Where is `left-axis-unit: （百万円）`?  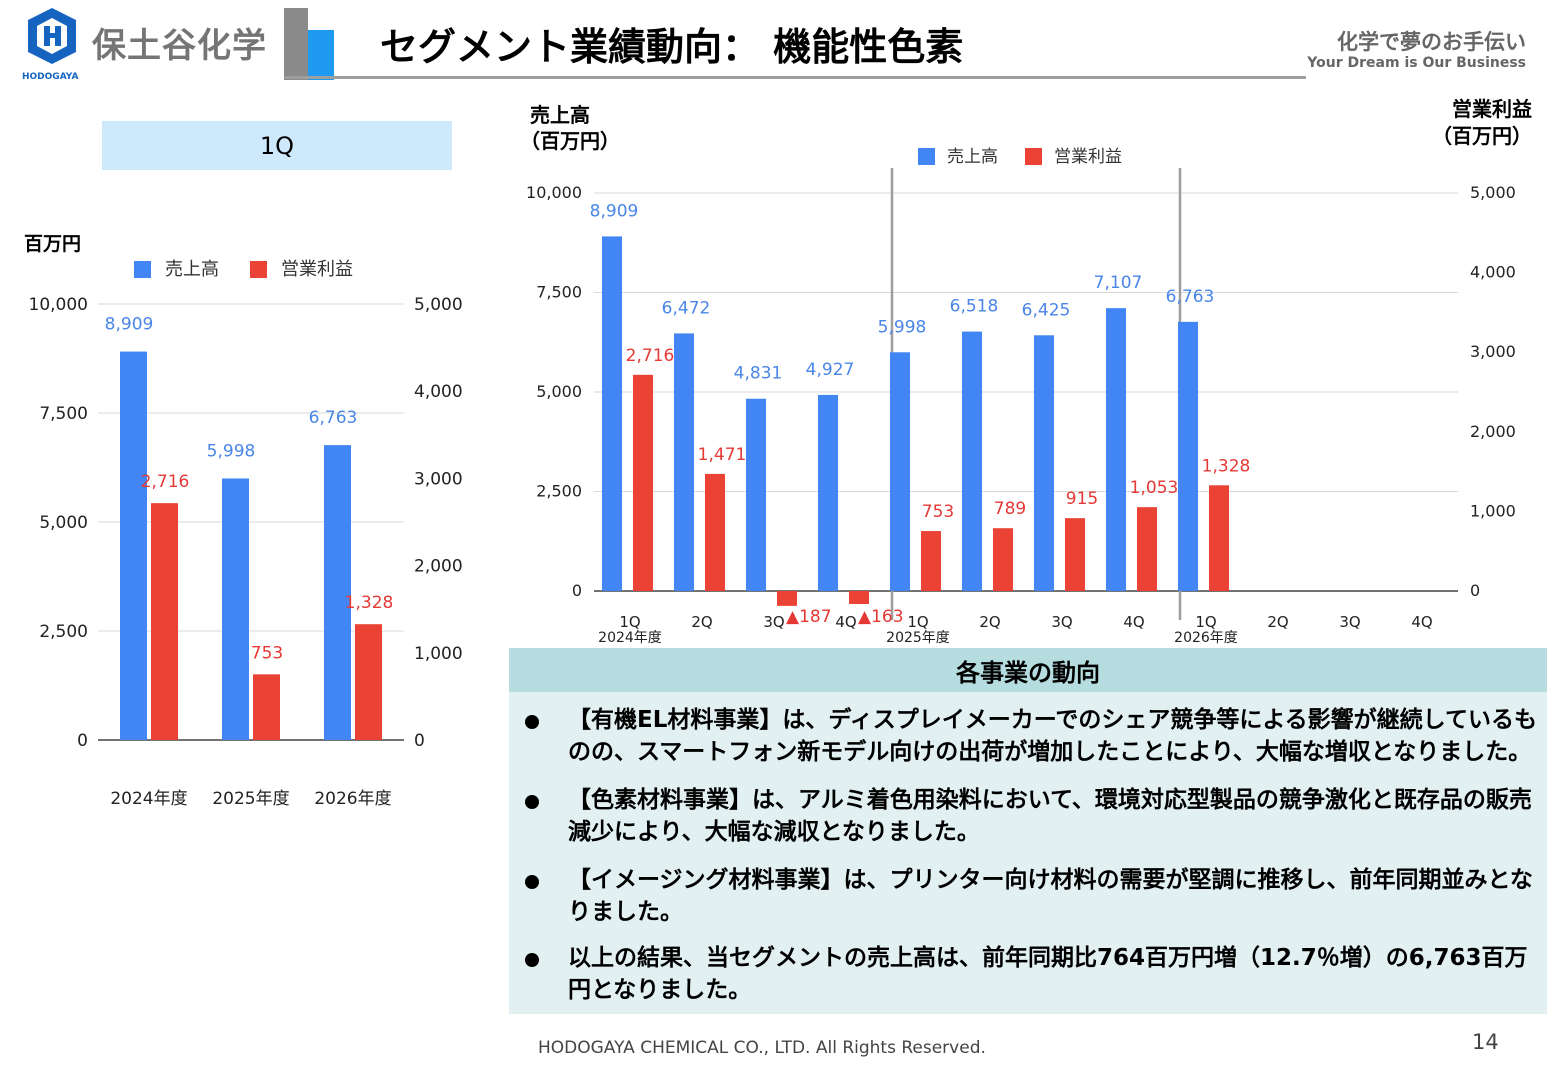
left-axis-unit: （百万円） is located at coordinates (570, 141).